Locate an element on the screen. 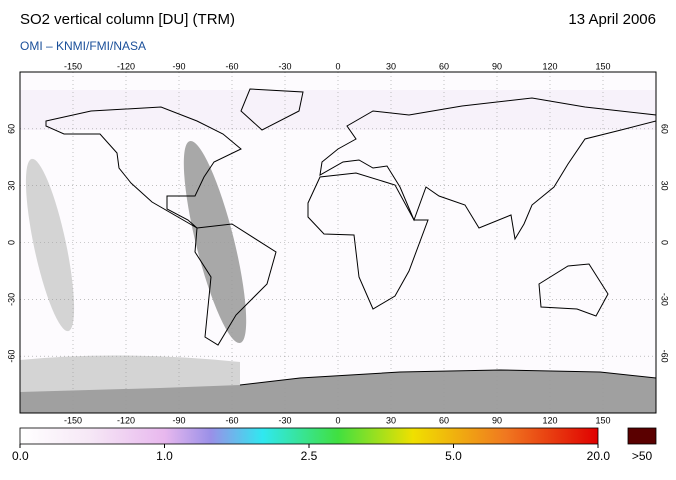  lat-tick-label-right: 0 is located at coordinates (665, 242).